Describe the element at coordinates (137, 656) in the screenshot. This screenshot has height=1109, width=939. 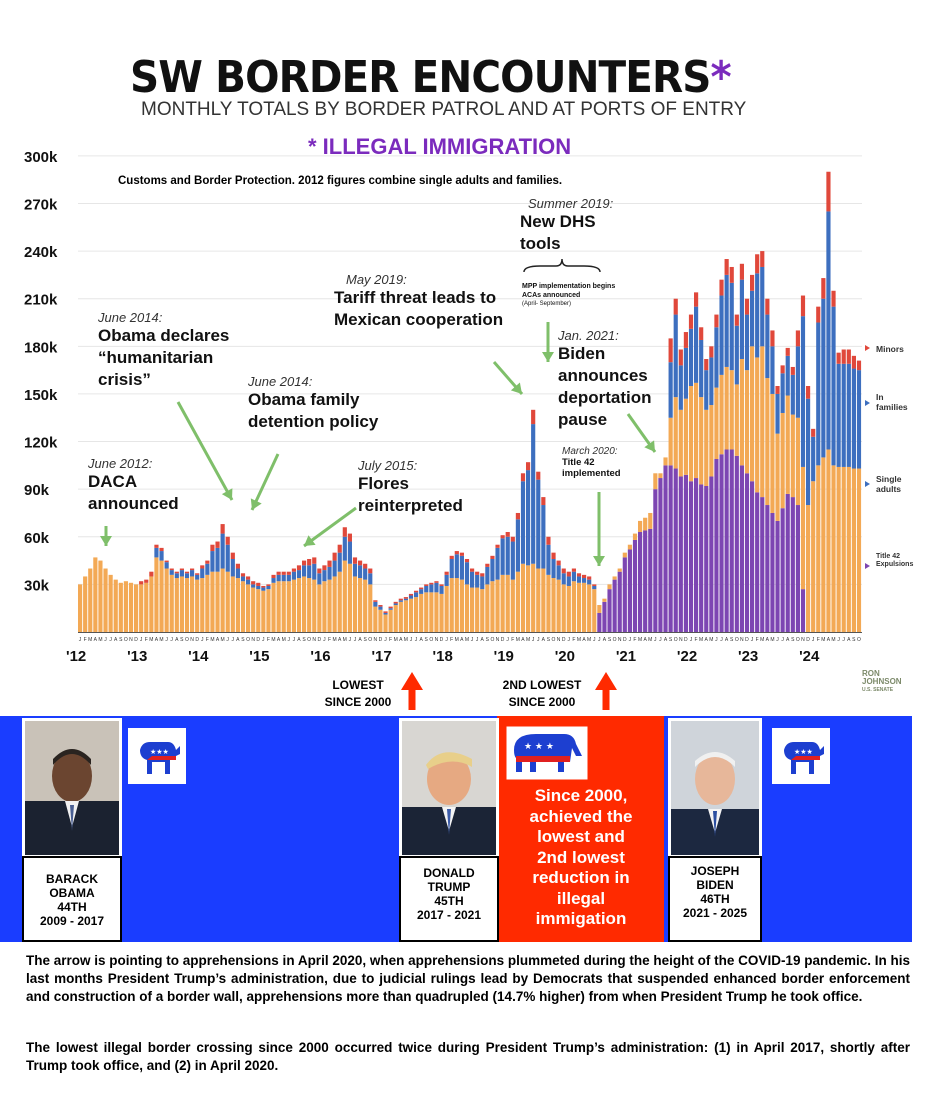
I see `x-year-label: '13` at that location.